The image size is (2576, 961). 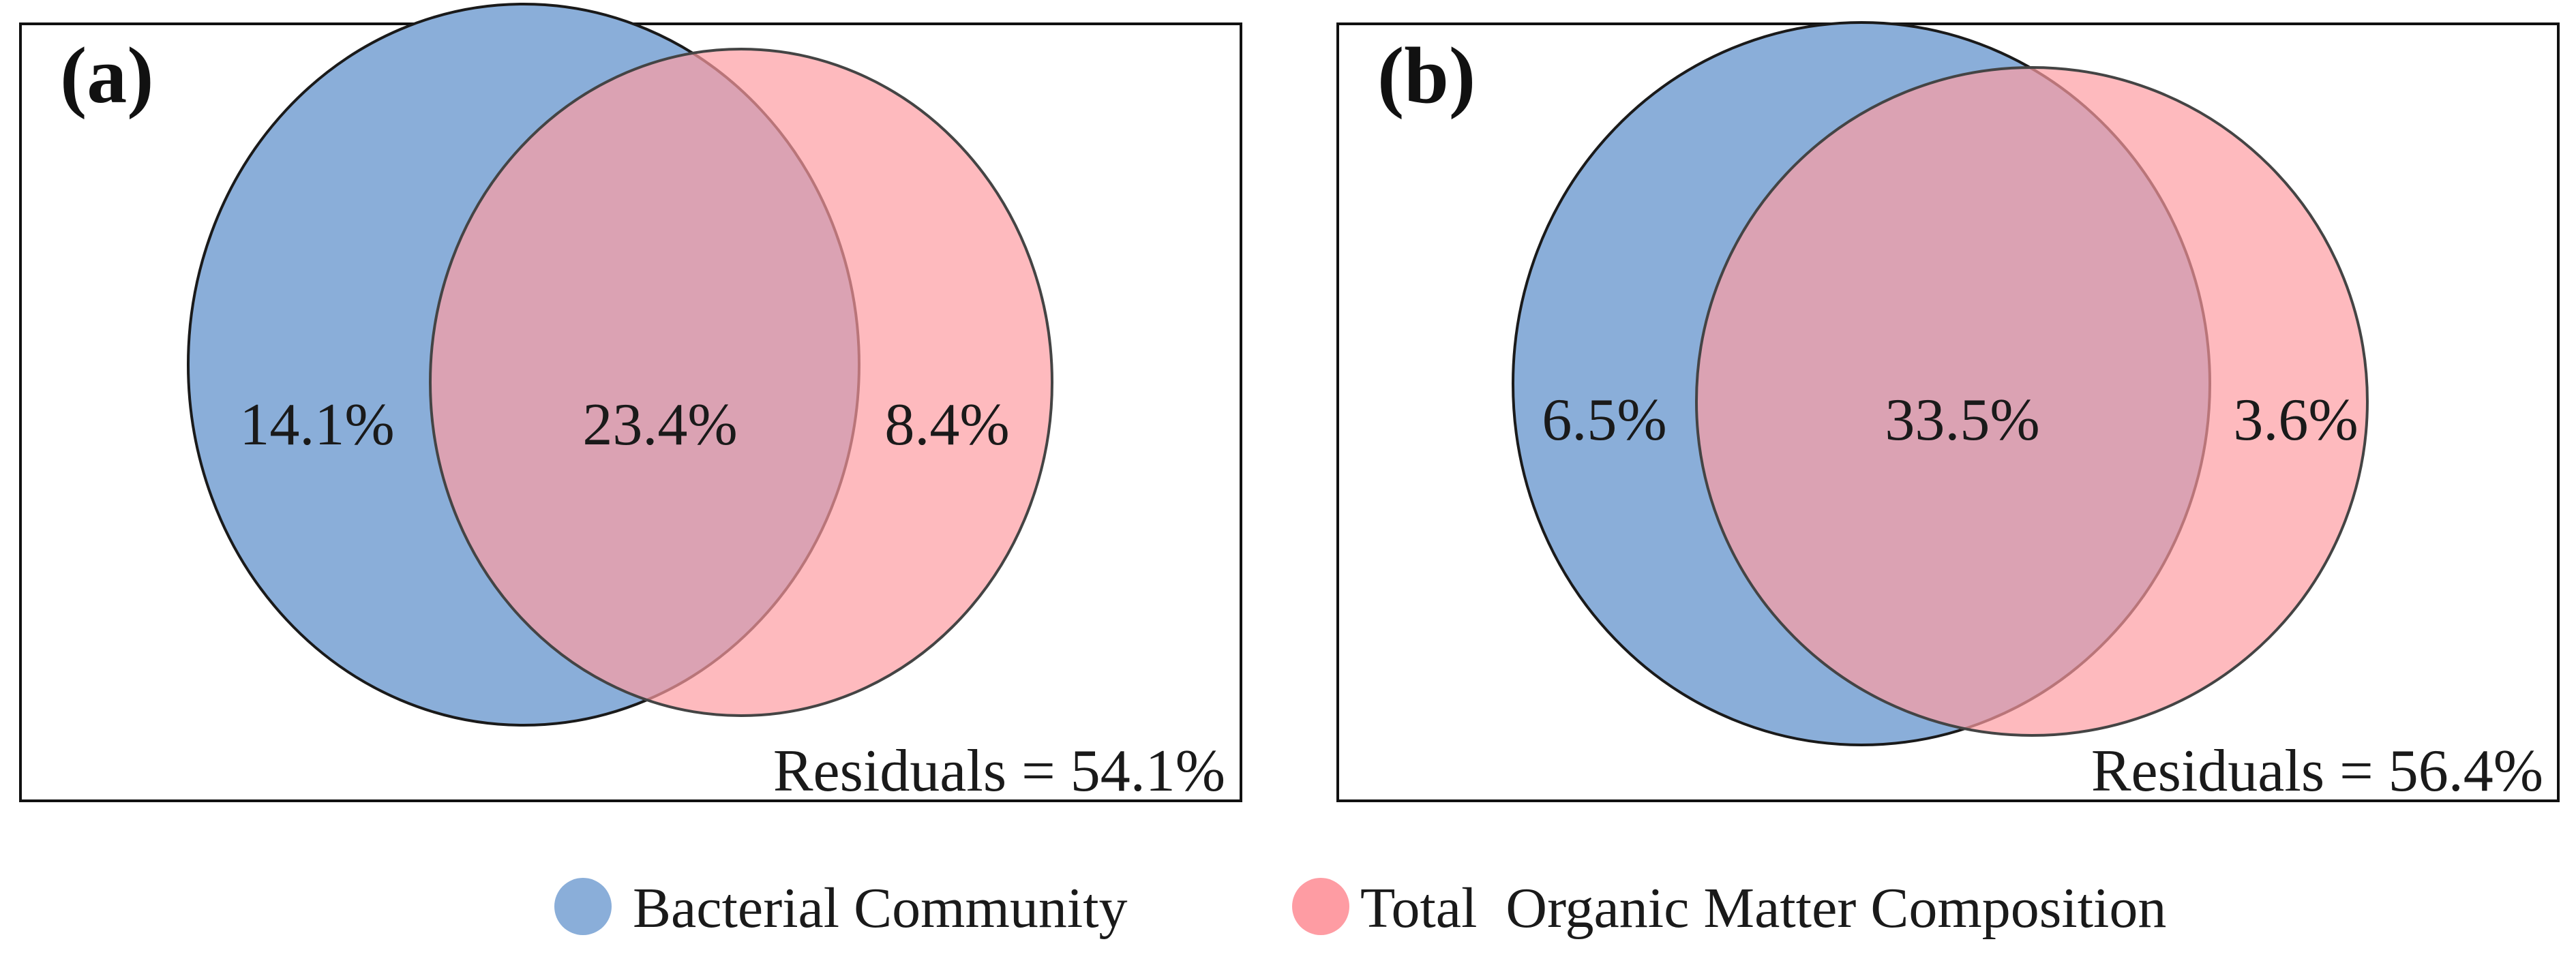 I want to click on panel-a-bacterial-only-value: 14.1%, so click(x=316, y=425).